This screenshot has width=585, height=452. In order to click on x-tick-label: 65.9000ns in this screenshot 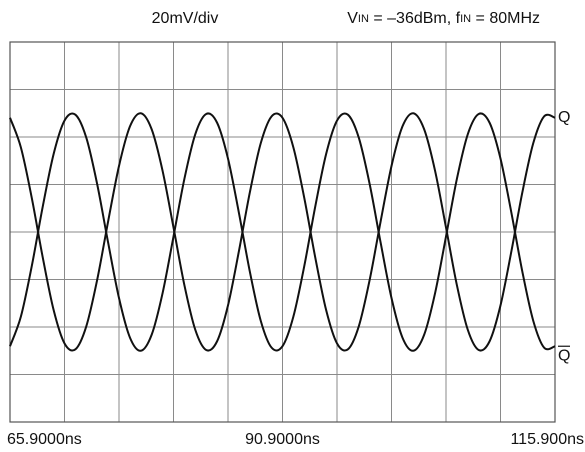, I will do `click(44, 439)`.